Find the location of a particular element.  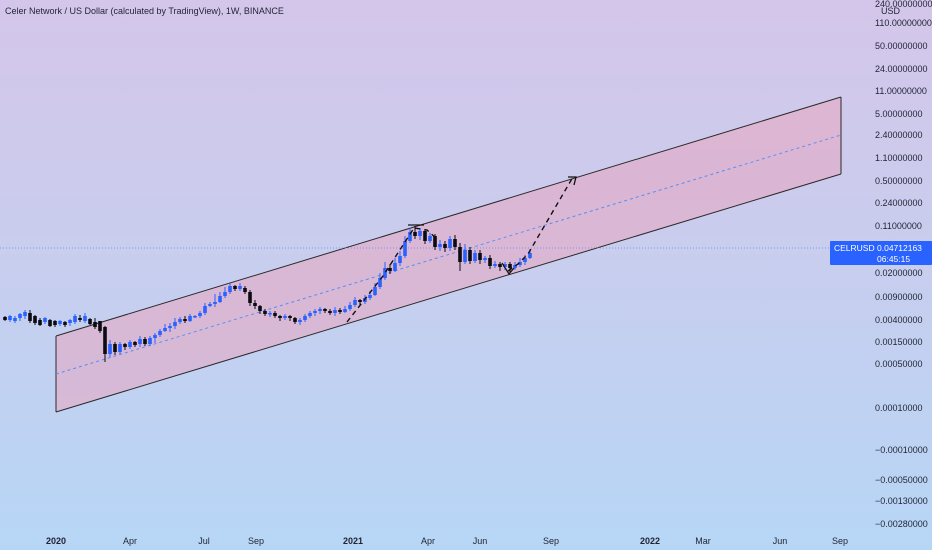

badge-price: 0.04712163 is located at coordinates (899, 248).